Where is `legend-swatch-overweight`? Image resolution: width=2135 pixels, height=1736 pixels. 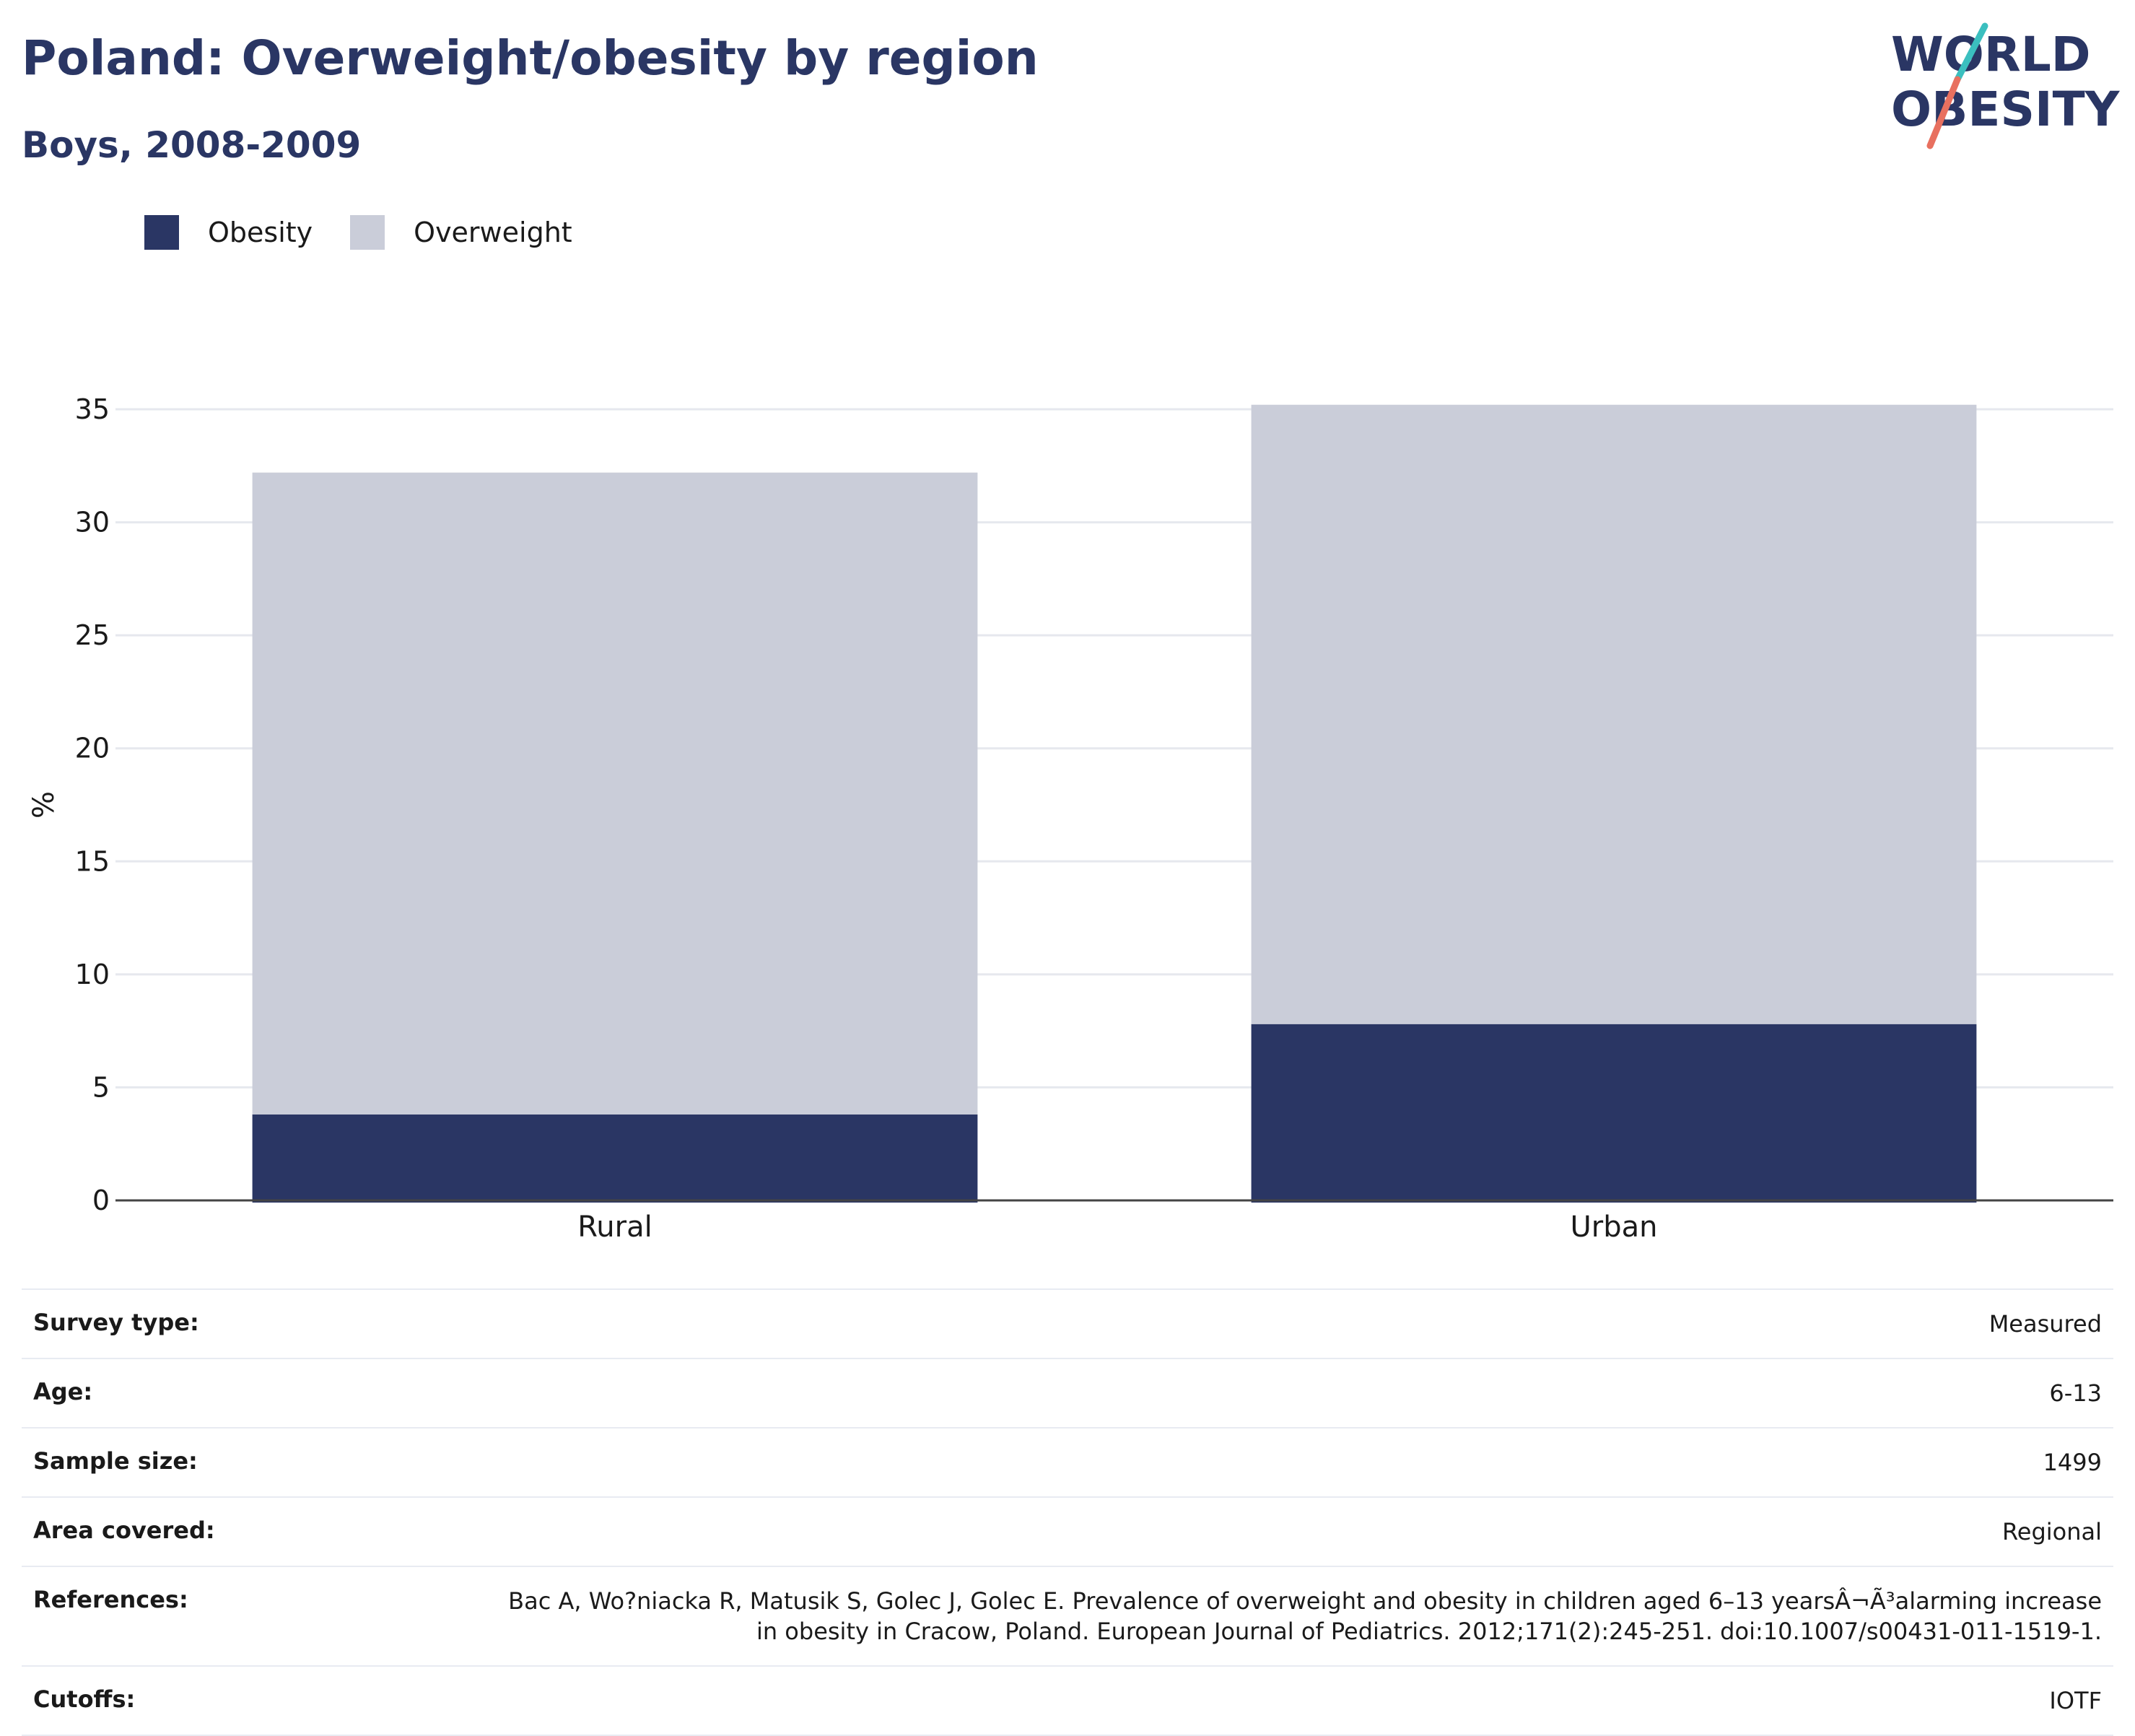
legend-swatch-overweight is located at coordinates (367, 232).